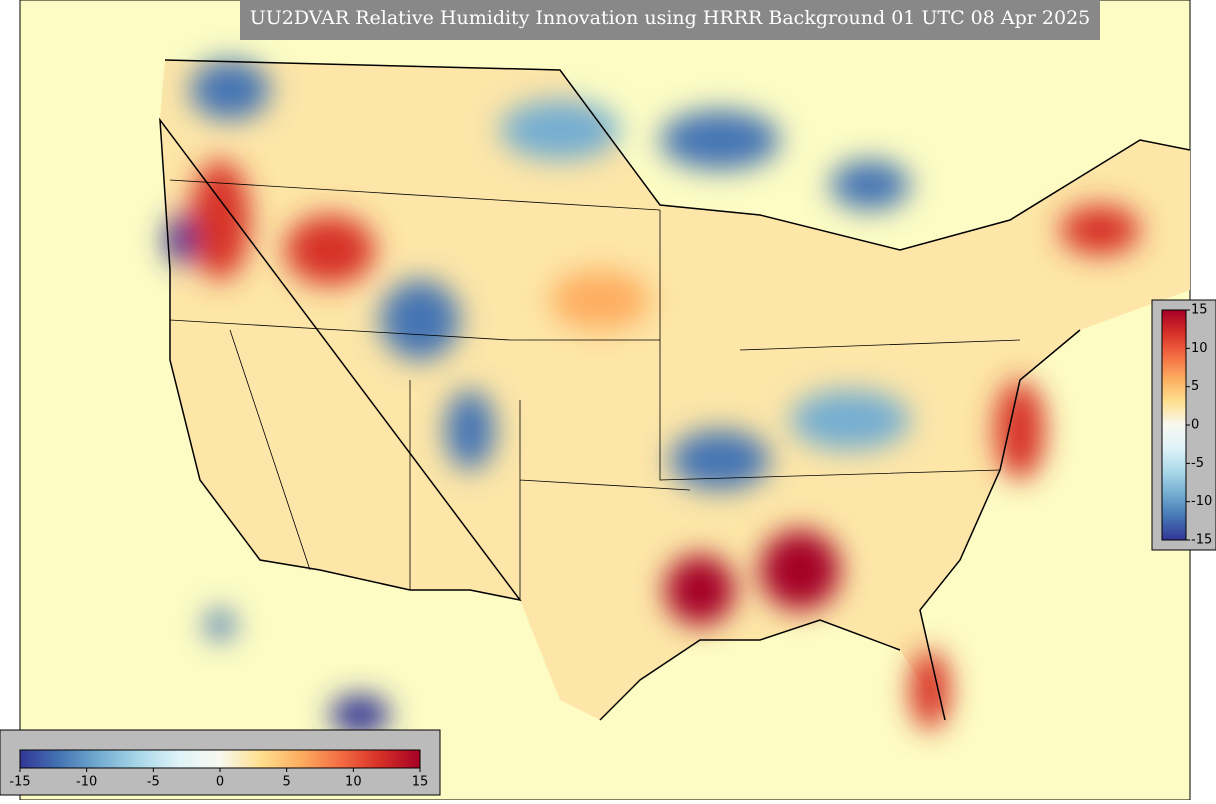 The width and height of the screenshot is (1216, 804). What do you see at coordinates (220, 759) in the screenshot?
I see `horizontal-colorbar` at bounding box center [220, 759].